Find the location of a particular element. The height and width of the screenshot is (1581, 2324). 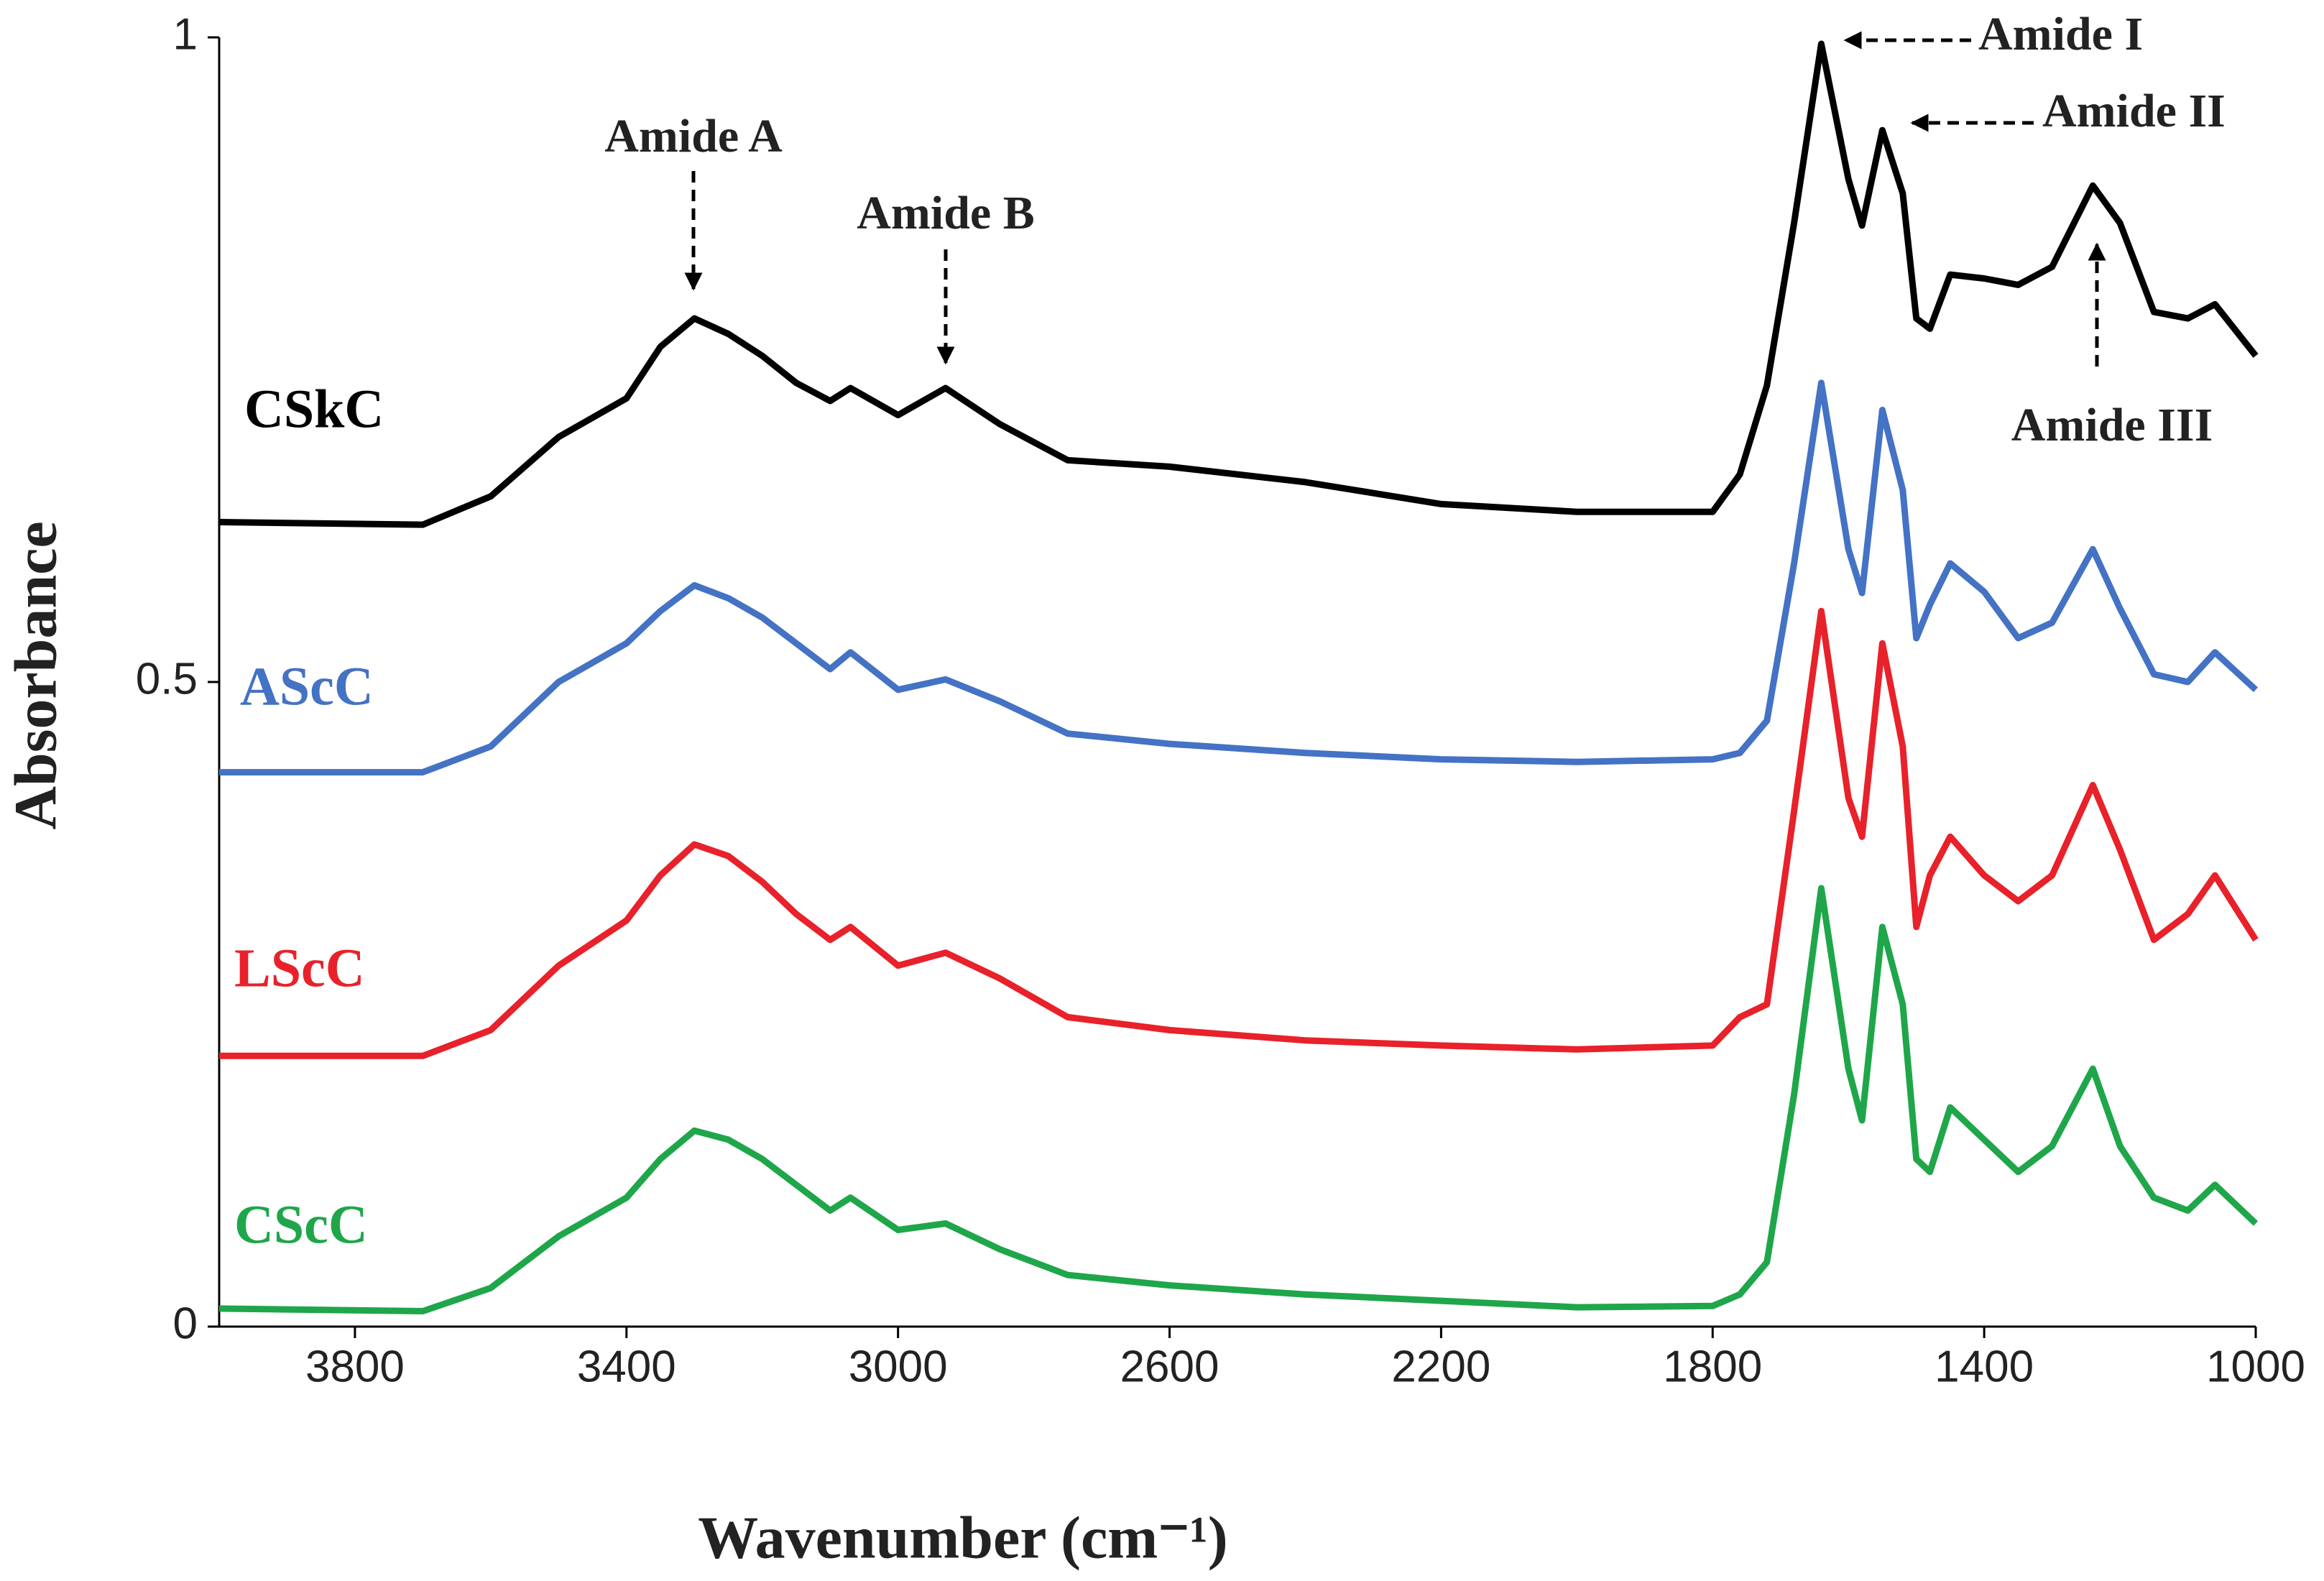

y-axis-title: Absorbance is located at coordinates (35, 675).